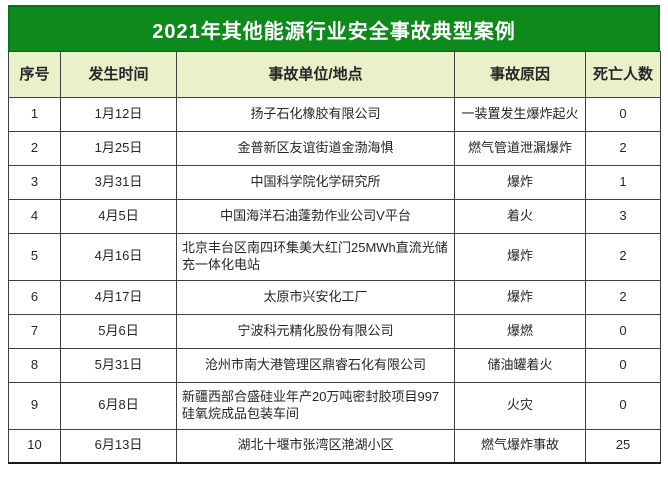 This screenshot has width=668, height=480. Describe the element at coordinates (520, 365) in the screenshot. I see `cell-cause: 储油罐着火` at that location.